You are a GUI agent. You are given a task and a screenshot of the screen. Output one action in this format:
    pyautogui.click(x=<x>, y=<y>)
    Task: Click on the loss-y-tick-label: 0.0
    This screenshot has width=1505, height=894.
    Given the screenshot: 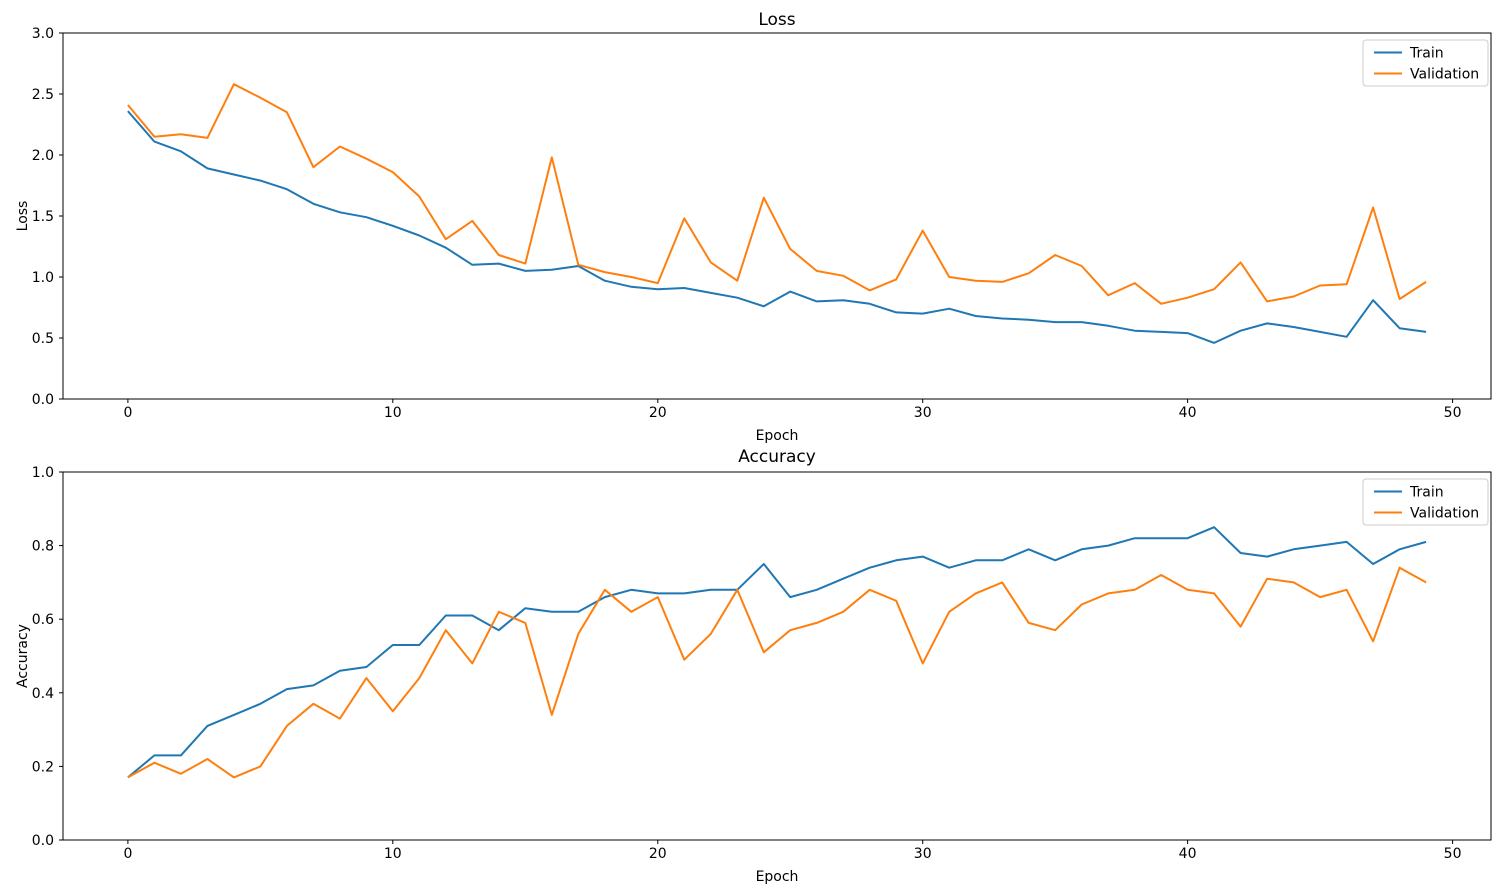 What is the action you would take?
    pyautogui.click(x=43, y=400)
    